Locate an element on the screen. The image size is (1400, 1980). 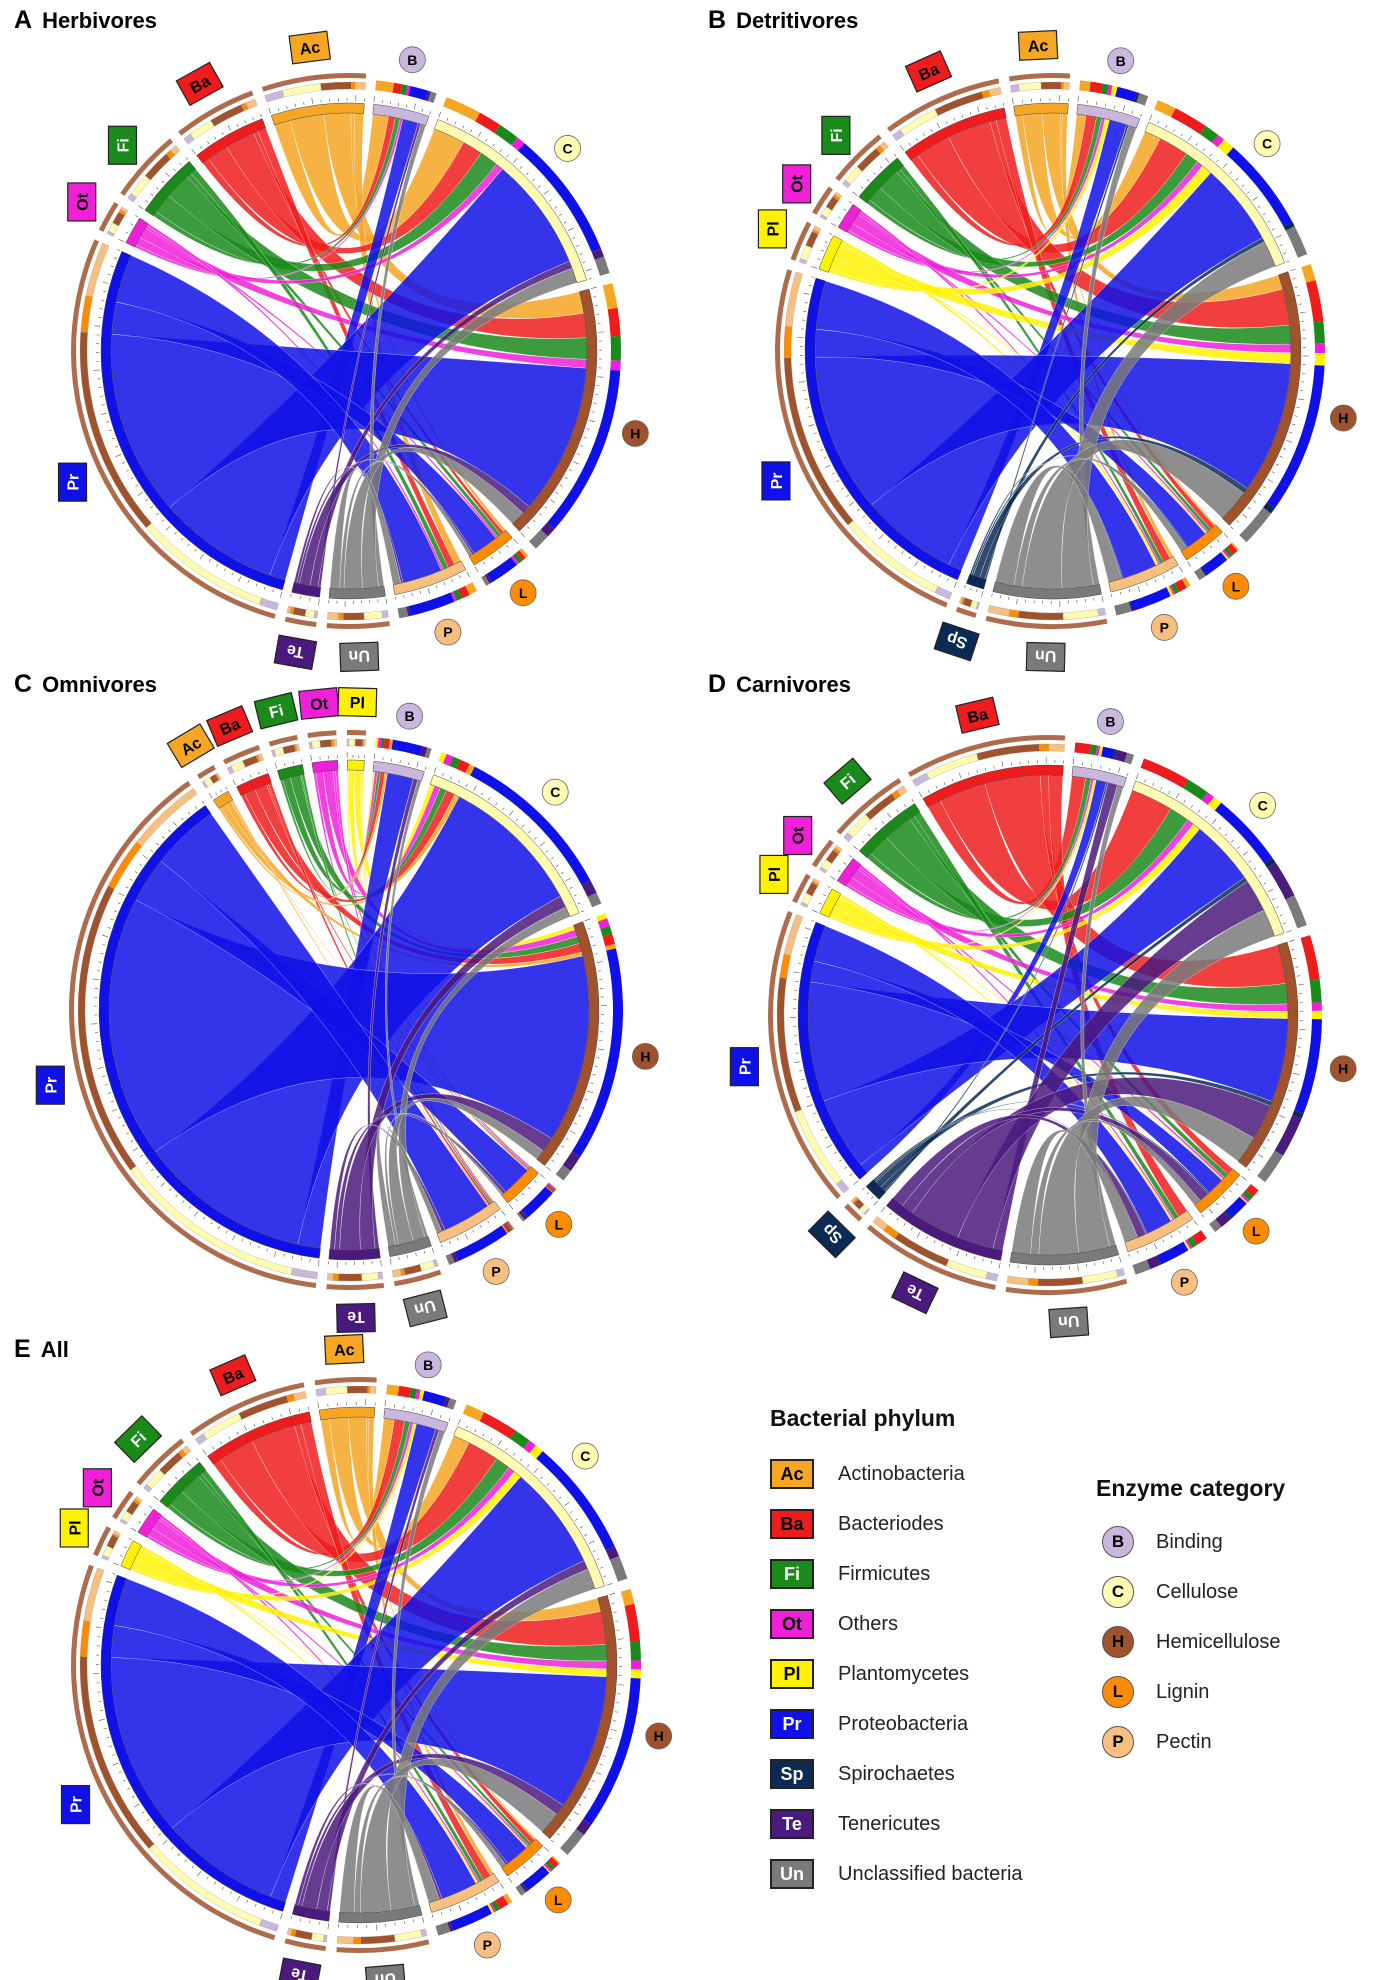
label-fi: Fi is located at coordinates (138, 1439).